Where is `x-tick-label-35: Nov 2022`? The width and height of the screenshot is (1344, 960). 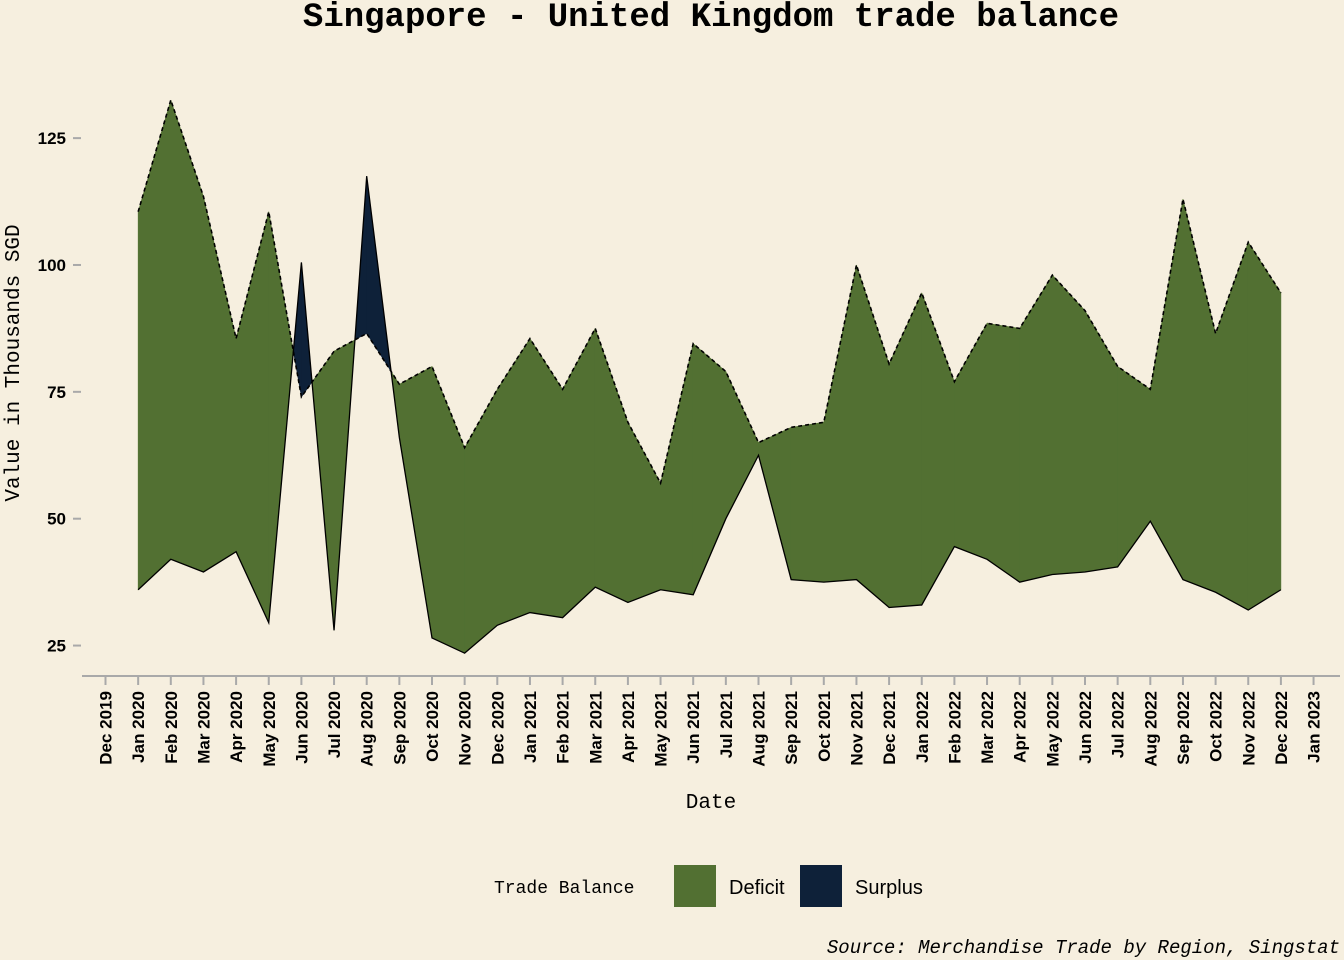 x-tick-label-35: Nov 2022 is located at coordinates (1248, 728).